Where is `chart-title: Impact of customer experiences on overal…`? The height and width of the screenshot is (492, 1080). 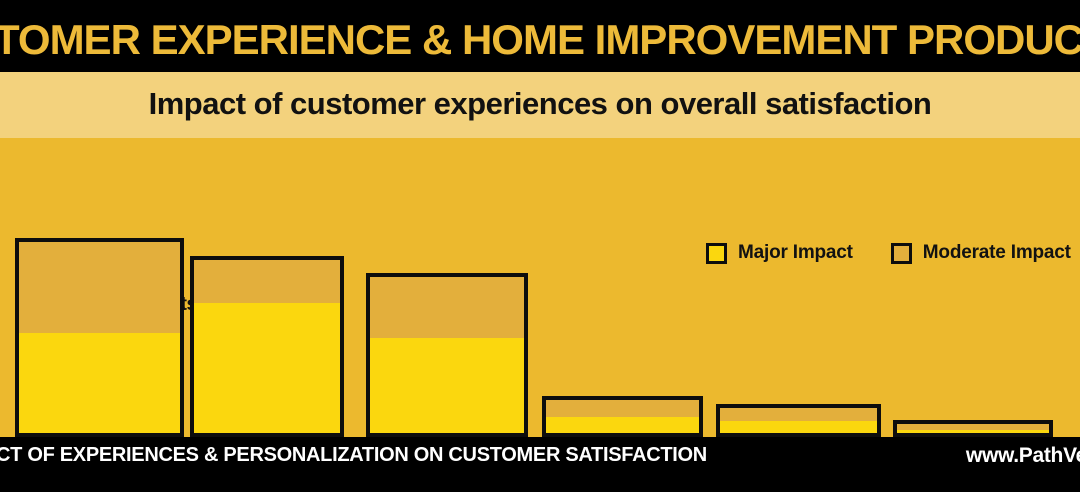 chart-title: Impact of customer experiences on overal… is located at coordinates (540, 103).